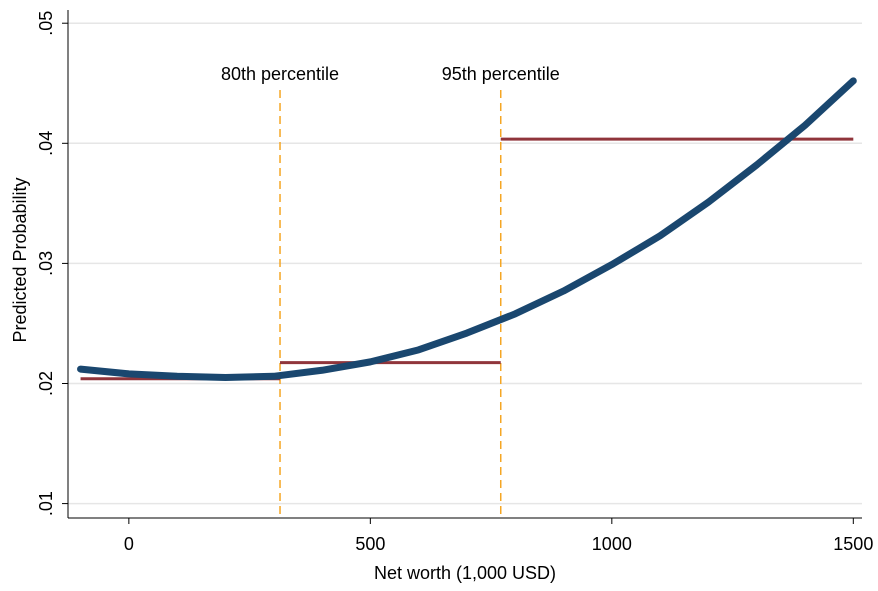 The image size is (878, 591). What do you see at coordinates (46, 23) in the screenshot?
I see `y-tick-label: .05` at bounding box center [46, 23].